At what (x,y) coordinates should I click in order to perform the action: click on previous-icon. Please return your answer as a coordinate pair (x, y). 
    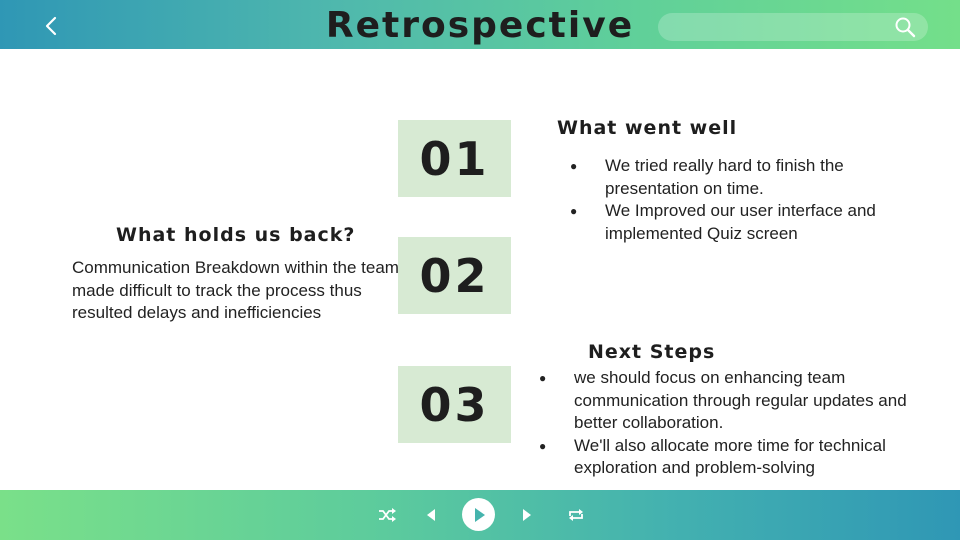
    Looking at the image, I should click on (431, 515).